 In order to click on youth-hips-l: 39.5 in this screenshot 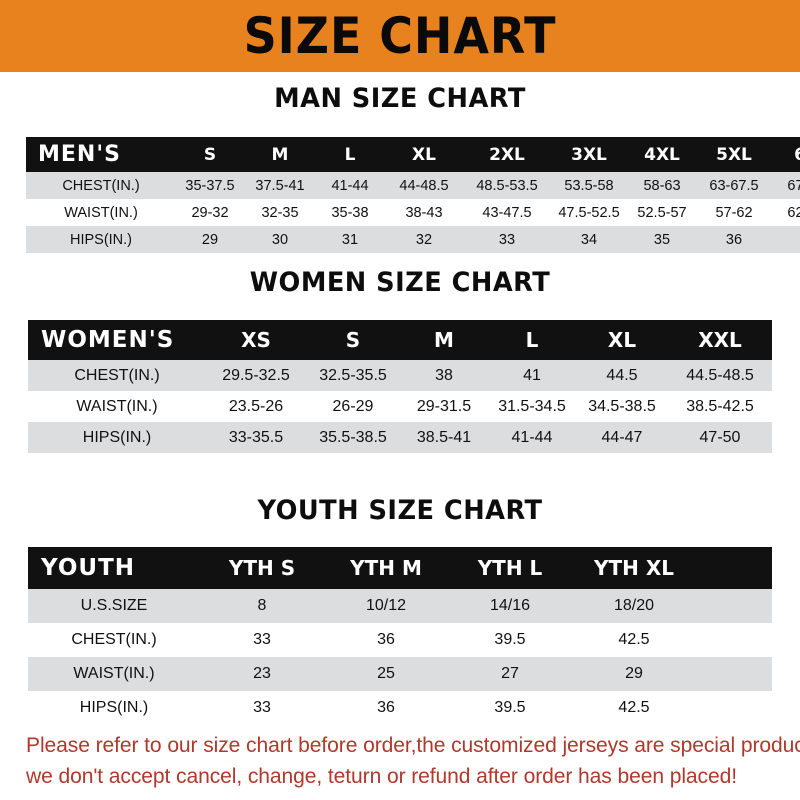, I will do `click(510, 708)`.